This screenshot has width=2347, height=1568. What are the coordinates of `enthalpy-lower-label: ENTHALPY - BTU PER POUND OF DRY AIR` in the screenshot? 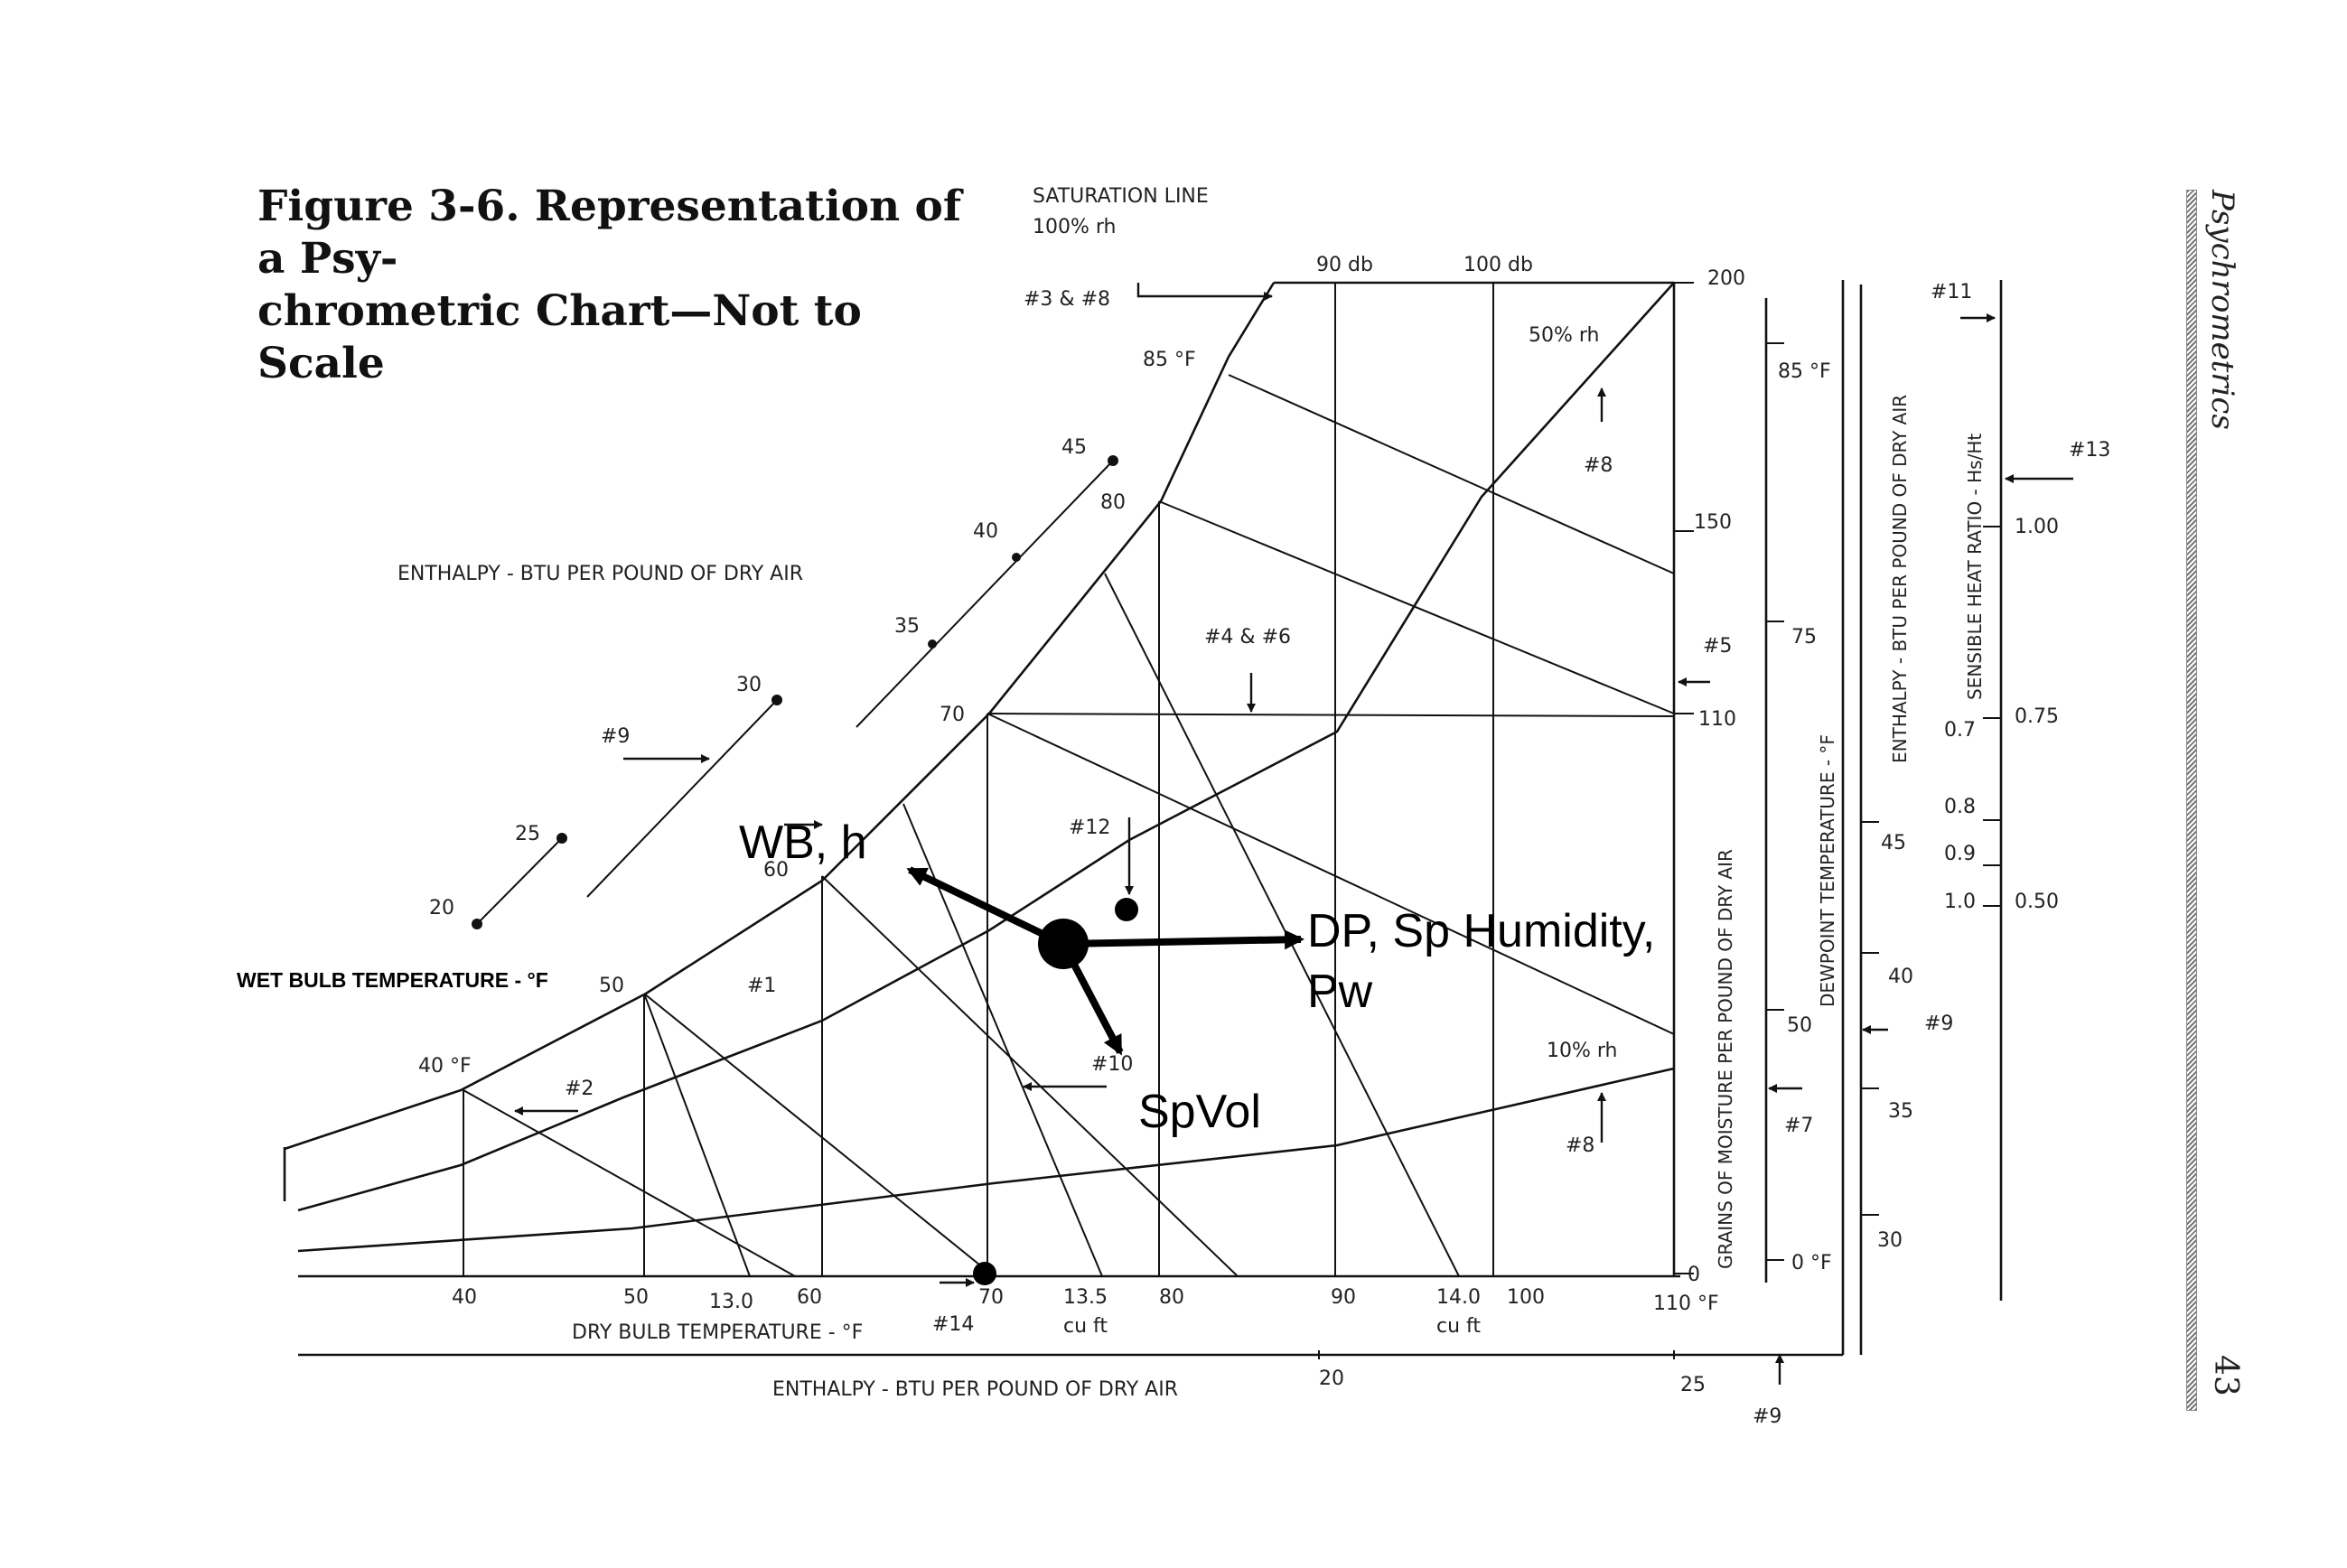 It's located at (975, 1389).